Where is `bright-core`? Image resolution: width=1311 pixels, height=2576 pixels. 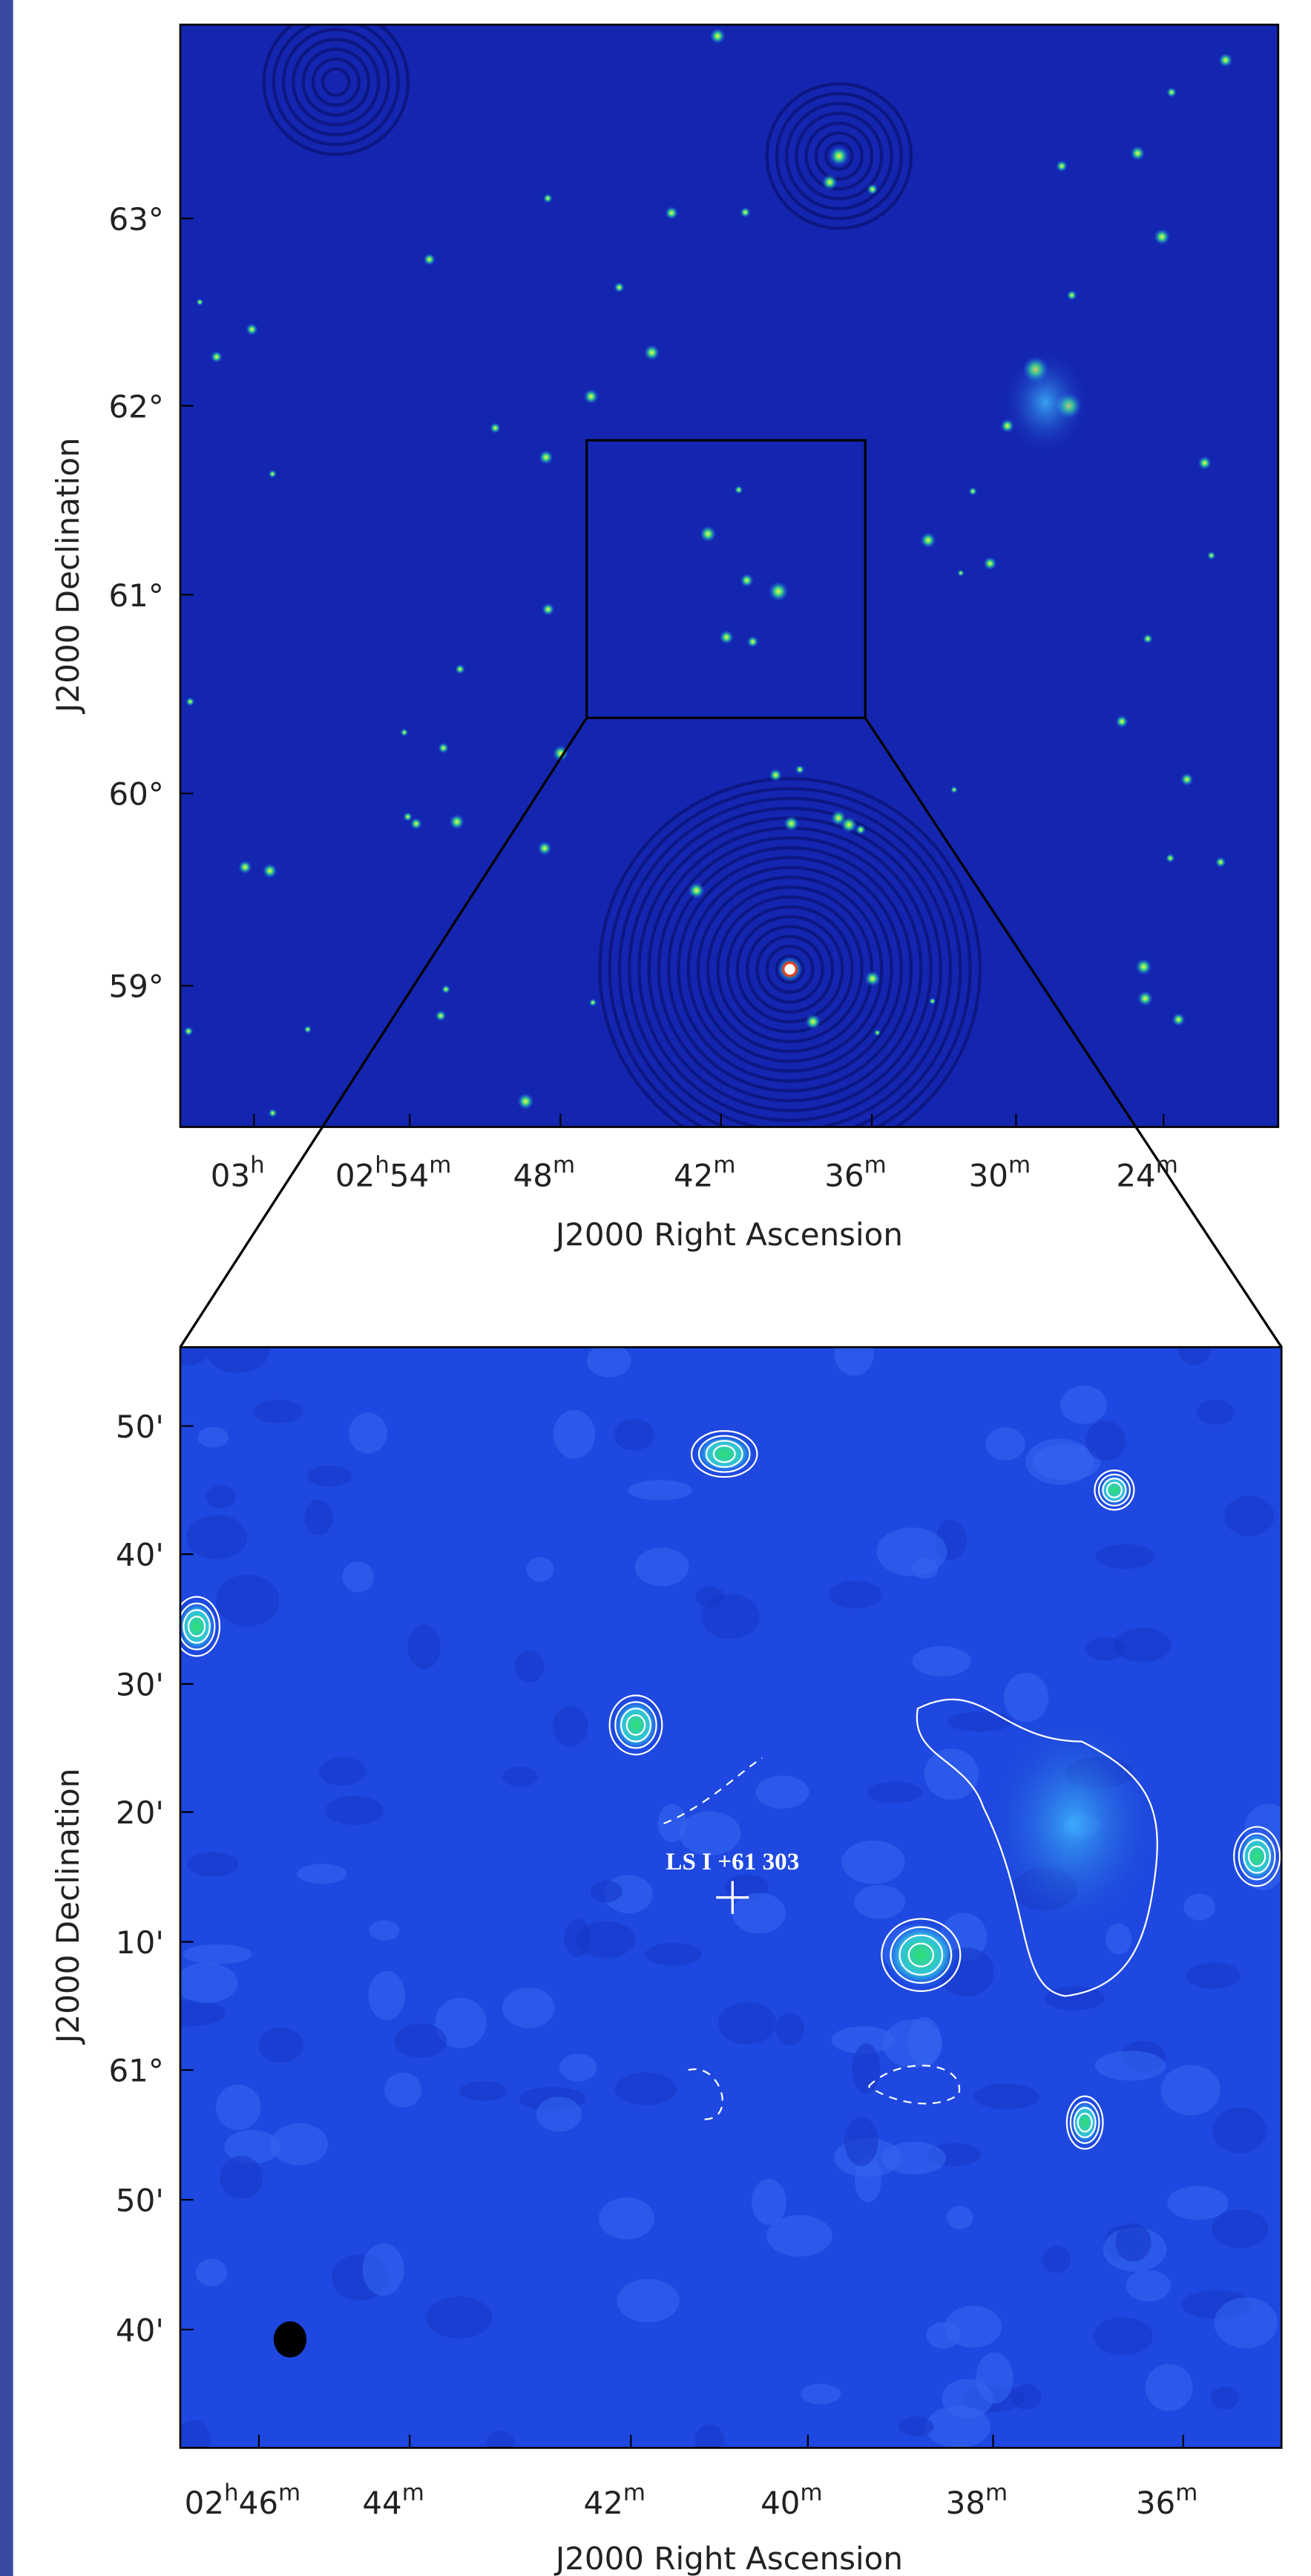
bright-core is located at coordinates (790, 969).